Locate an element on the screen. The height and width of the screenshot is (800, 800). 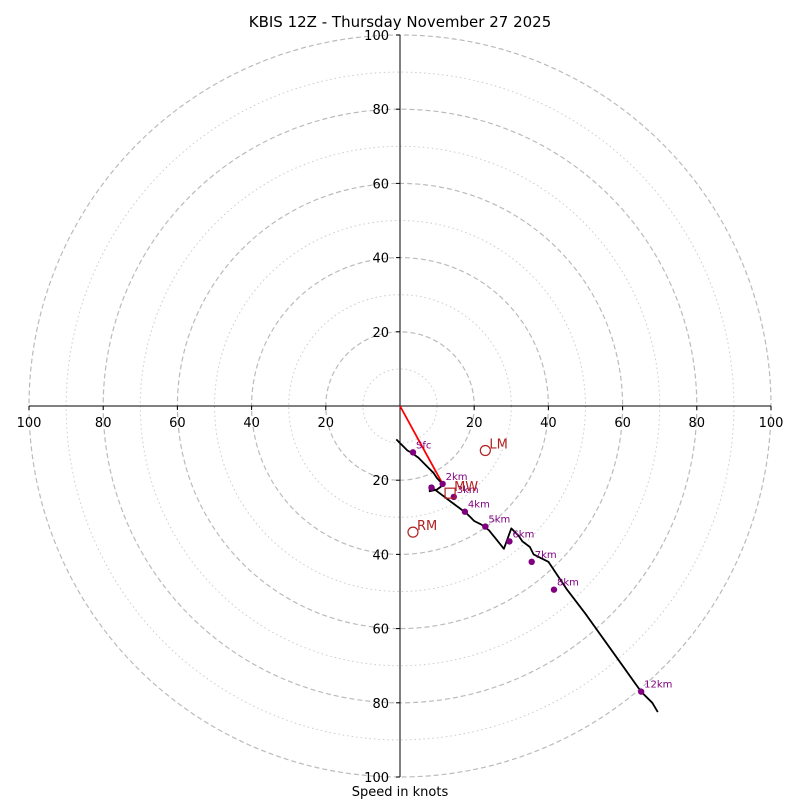
storm-motion-markers: LM MW RM is located at coordinates (457, 488).